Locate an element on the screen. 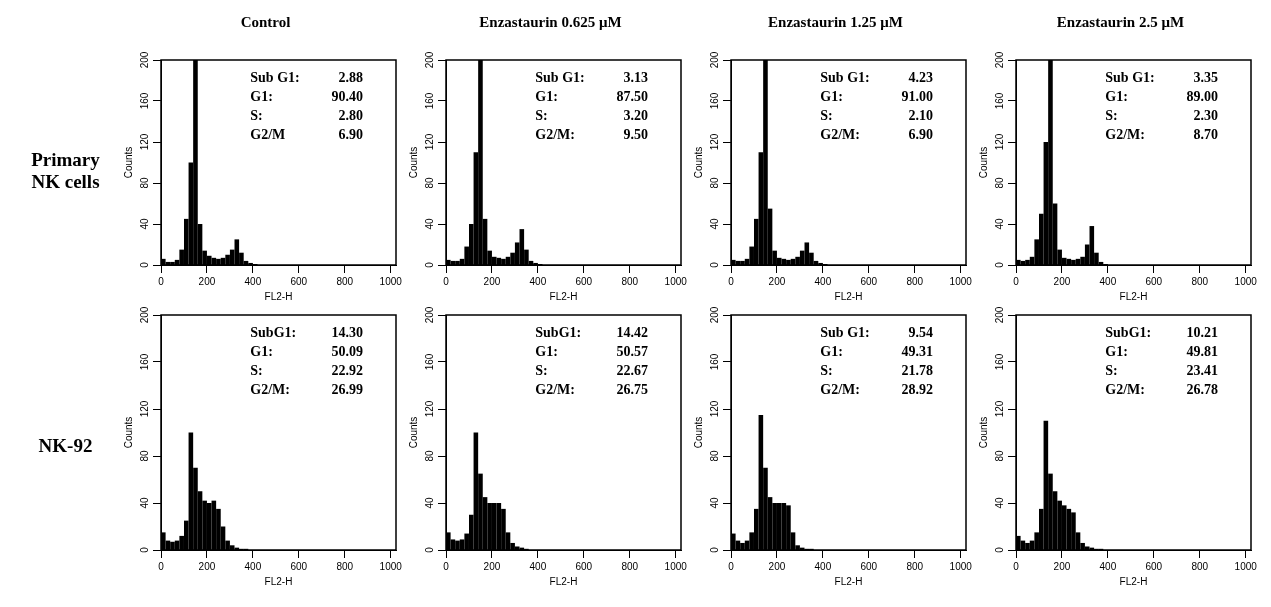 This screenshot has height=607, width=1271. text: G2/M: 26.75 is located at coordinates (592, 389).